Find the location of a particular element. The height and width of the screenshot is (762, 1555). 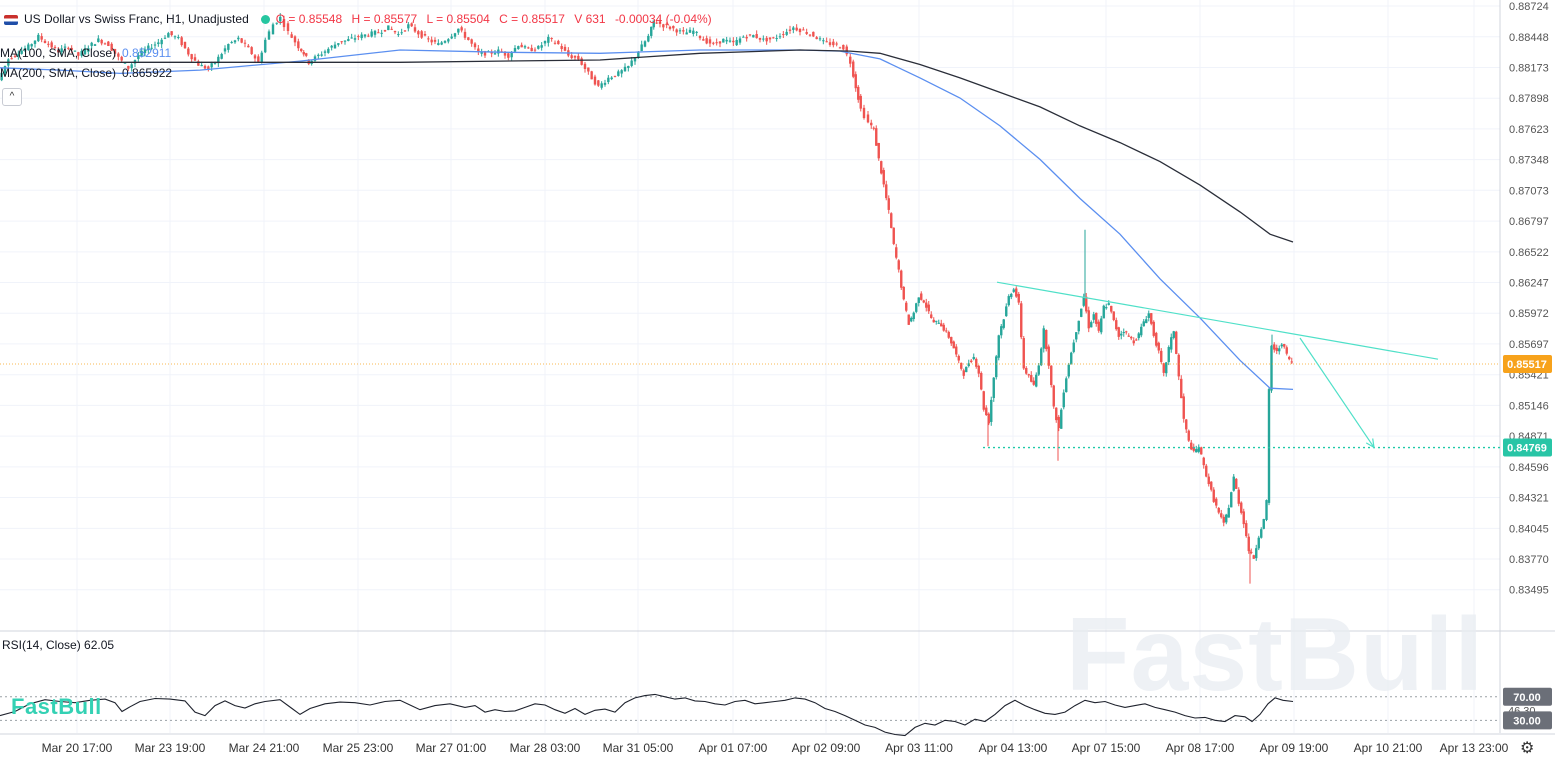

time-tick-label: Apr 04 13:00 is located at coordinates (1013, 748).